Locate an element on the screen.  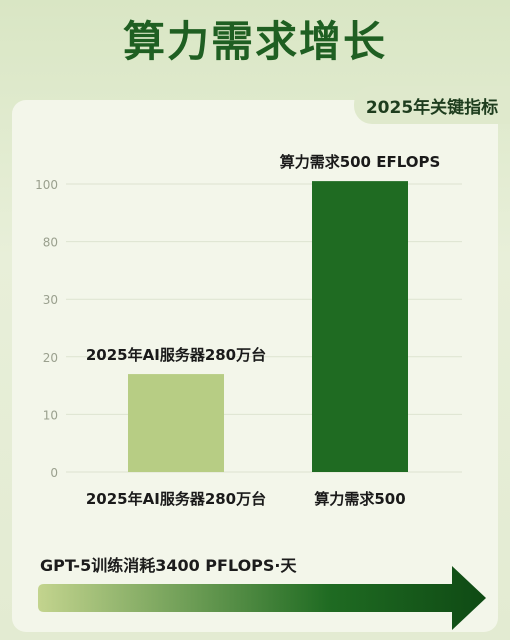
y-tick-label: 20 is located at coordinates (50, 358).